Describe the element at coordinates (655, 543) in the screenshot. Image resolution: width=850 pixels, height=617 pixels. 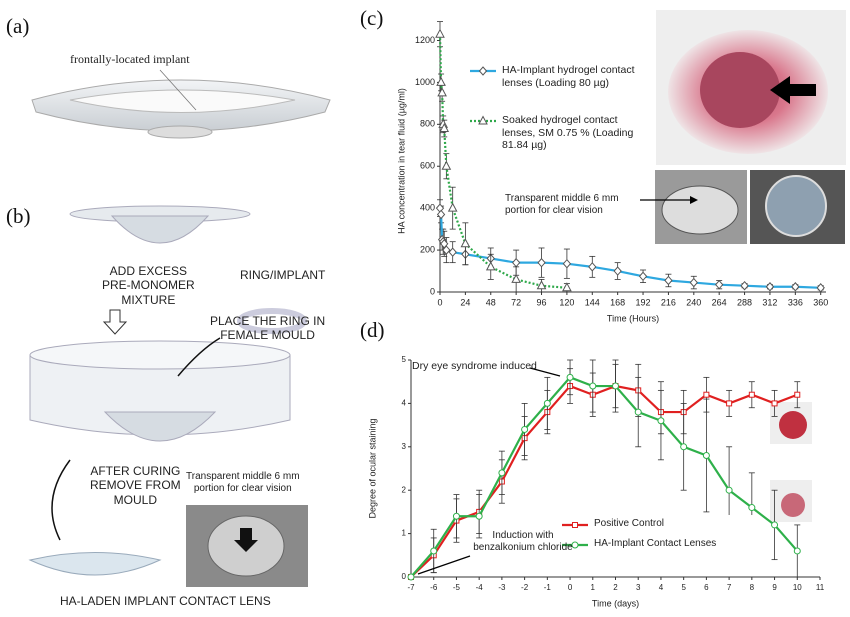
I see `legend-label: HA-Implant Contact Lenses` at that location.